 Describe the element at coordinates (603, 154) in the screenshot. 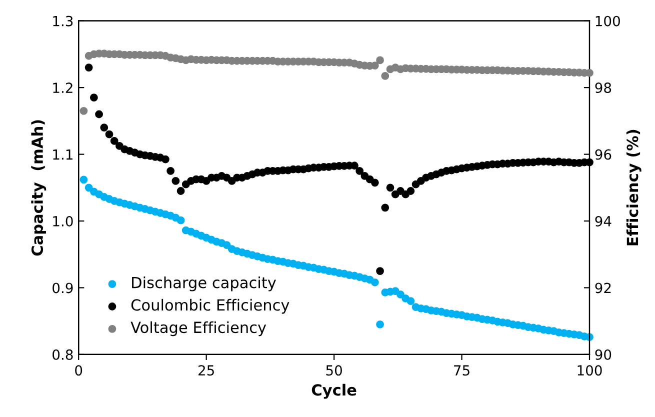

I see `y2-tick-label: 96` at that location.